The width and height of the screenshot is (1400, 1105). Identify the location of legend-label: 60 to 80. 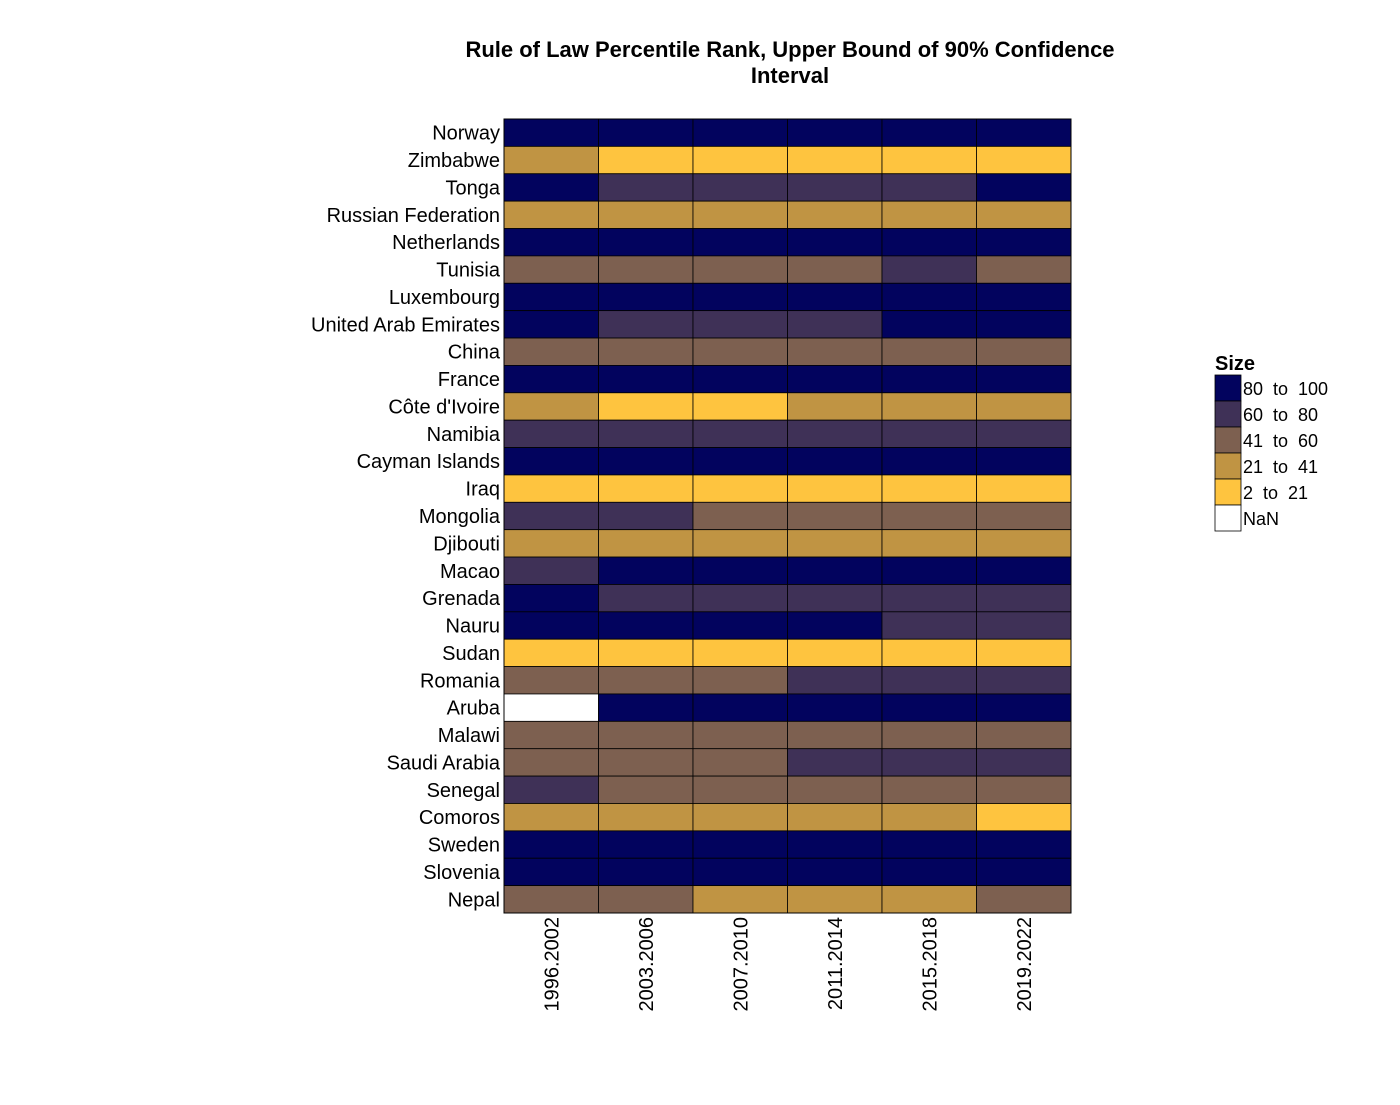
(1280, 415).